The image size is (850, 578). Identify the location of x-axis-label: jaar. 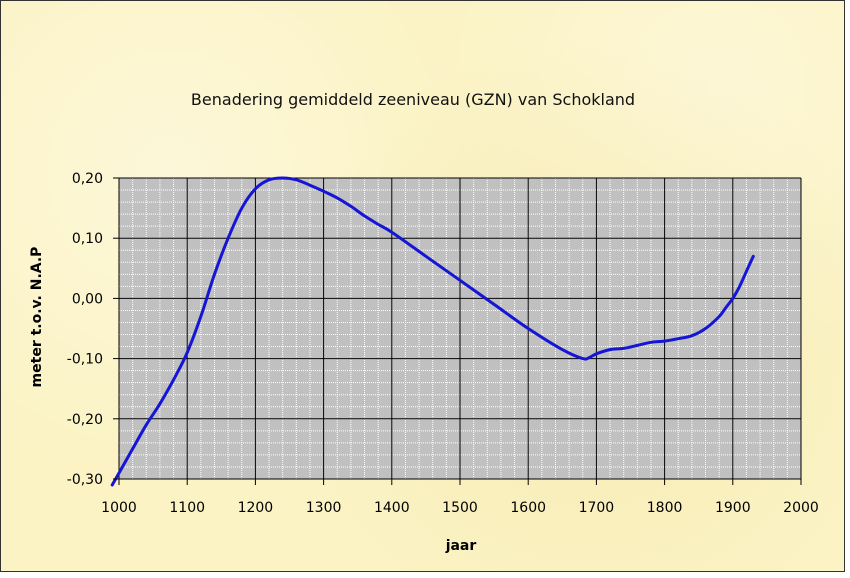
(461, 546).